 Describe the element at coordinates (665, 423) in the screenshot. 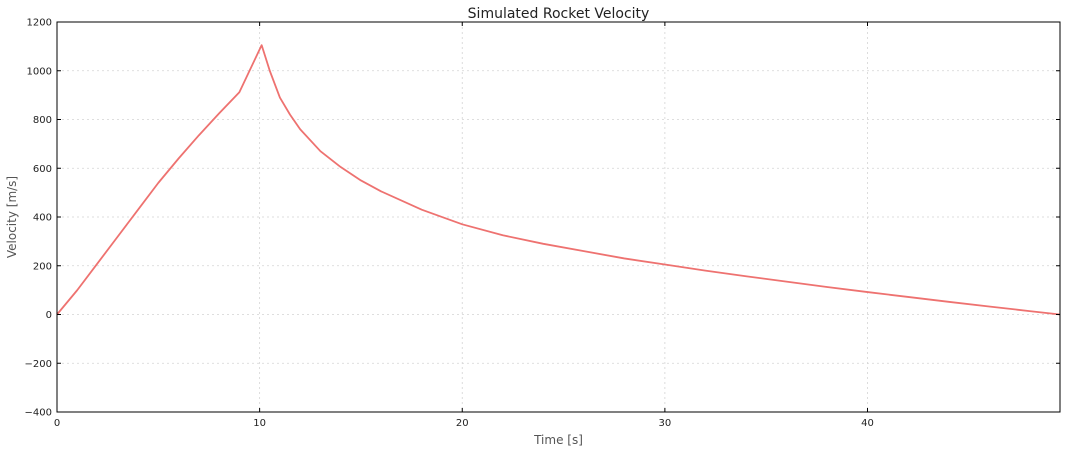

I see `x-tick-label: 30` at that location.